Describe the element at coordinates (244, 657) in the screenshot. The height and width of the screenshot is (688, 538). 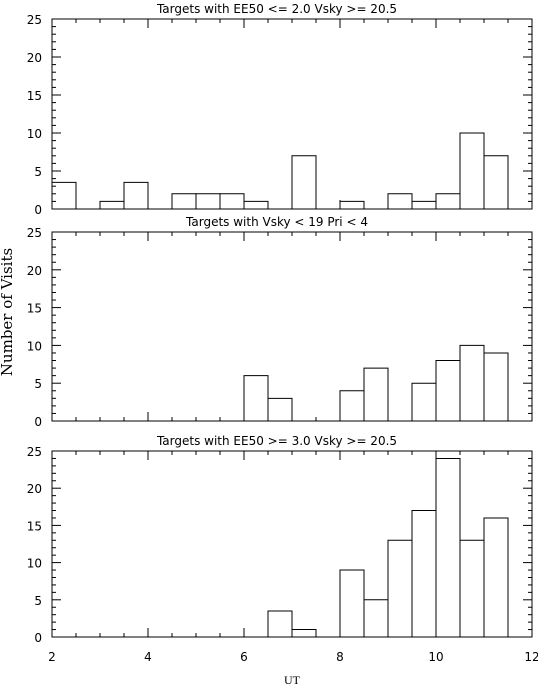
I see `x-tick-label: 6` at that location.